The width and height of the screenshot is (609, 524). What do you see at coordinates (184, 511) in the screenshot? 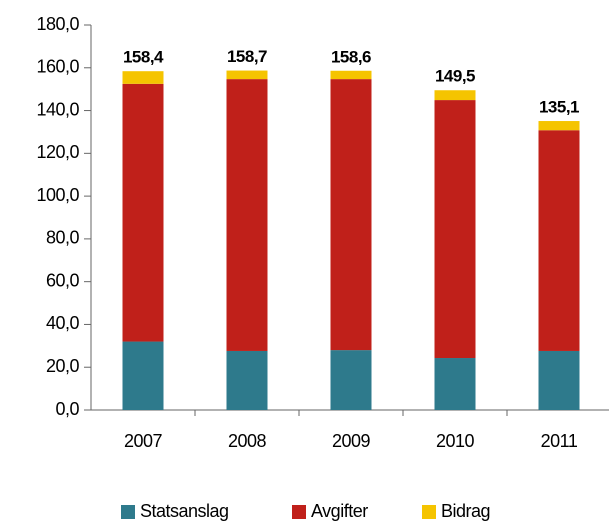
I see `legend-label: Statsanslag` at bounding box center [184, 511].